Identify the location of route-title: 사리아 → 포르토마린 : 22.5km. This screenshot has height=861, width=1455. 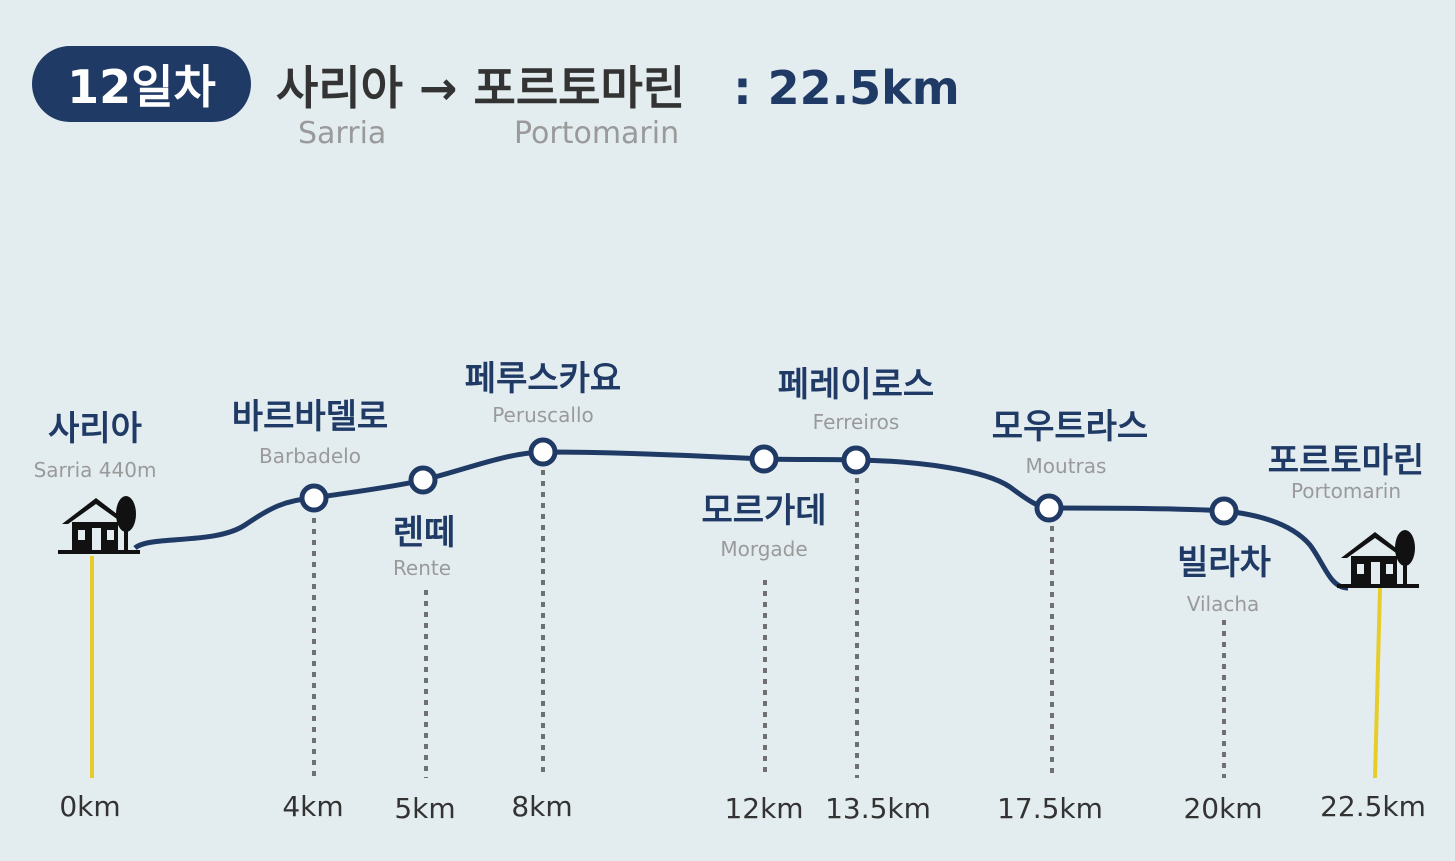
(618, 85).